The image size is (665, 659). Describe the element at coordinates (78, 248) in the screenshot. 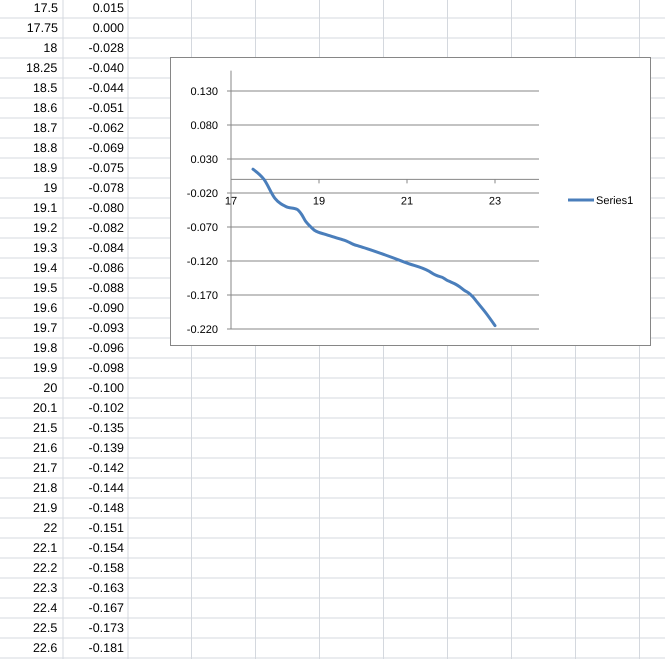

I see `text: 19.3 -0.084` at that location.